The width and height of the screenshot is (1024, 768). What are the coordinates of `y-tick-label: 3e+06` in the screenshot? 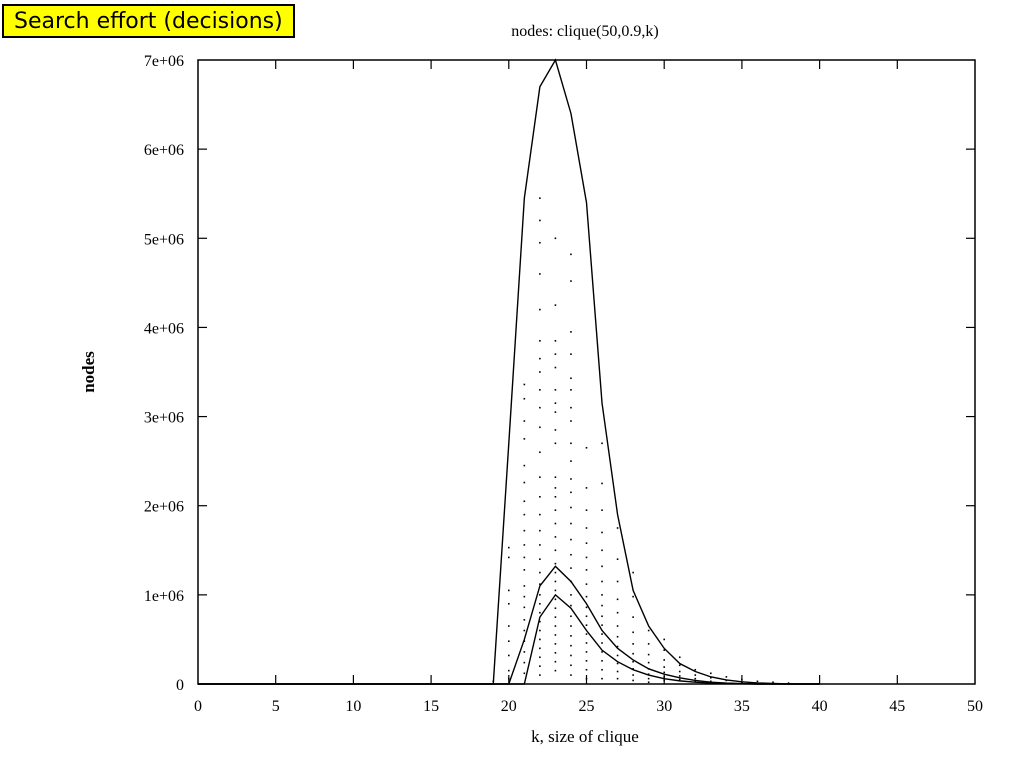 It's located at (164, 418).